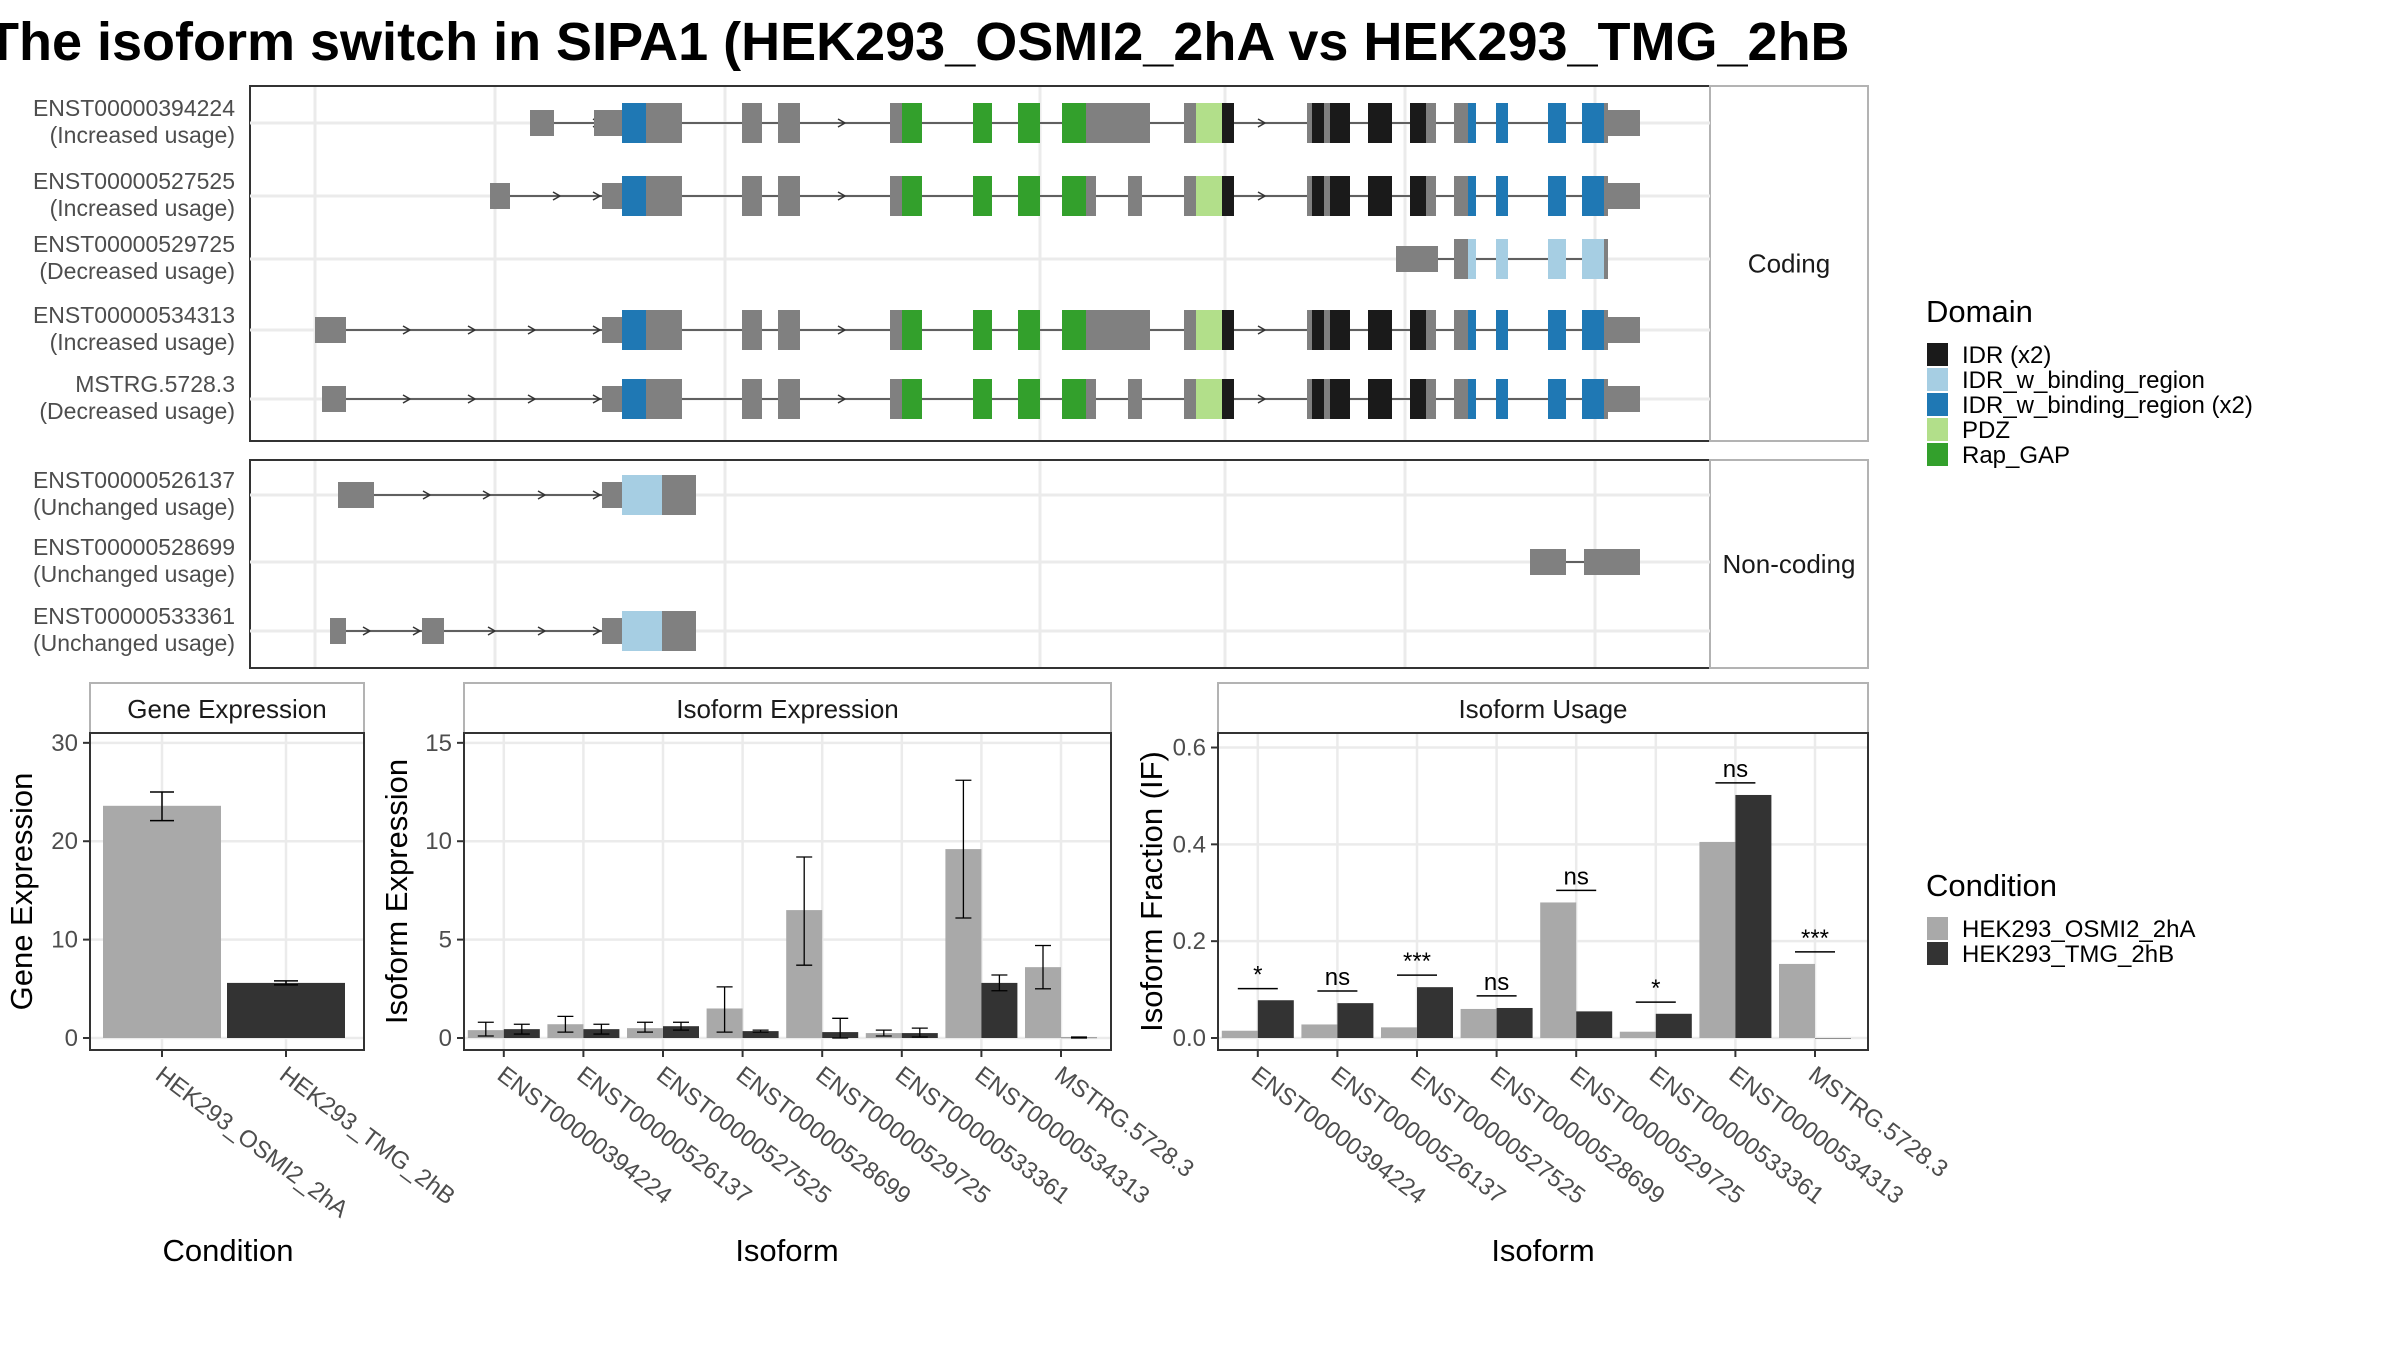 The height and width of the screenshot is (1350, 2400). What do you see at coordinates (64, 743) in the screenshot?
I see `y-tick-label: 30` at bounding box center [64, 743].